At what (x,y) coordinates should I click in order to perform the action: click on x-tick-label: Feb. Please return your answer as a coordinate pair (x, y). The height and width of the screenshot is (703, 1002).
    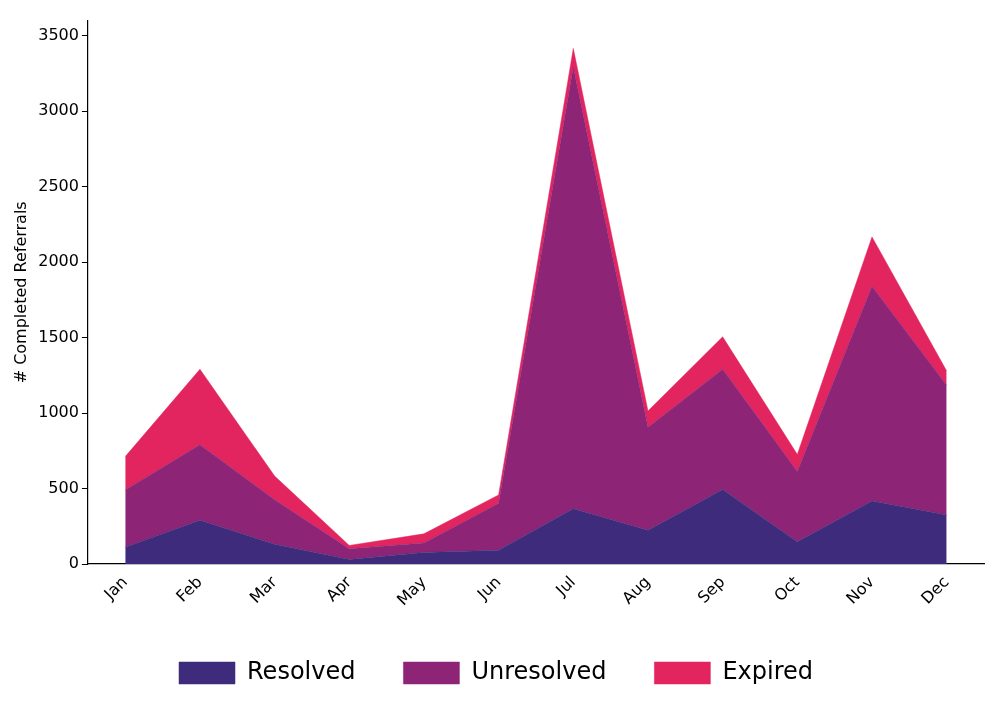
    Looking at the image, I should click on (189, 589).